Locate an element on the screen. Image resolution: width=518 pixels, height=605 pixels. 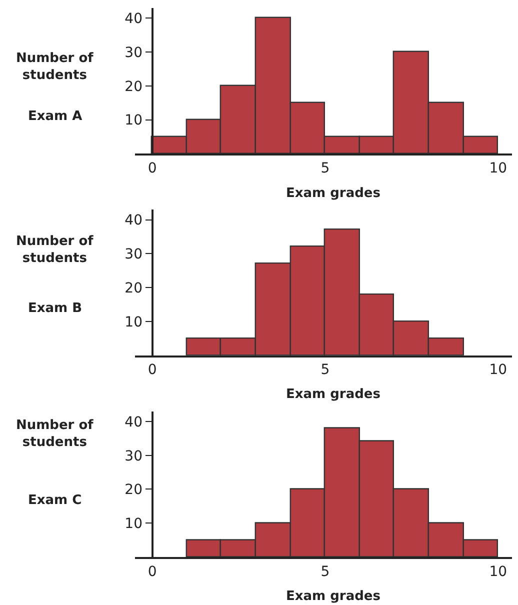
text: Exam B is located at coordinates (55, 308).